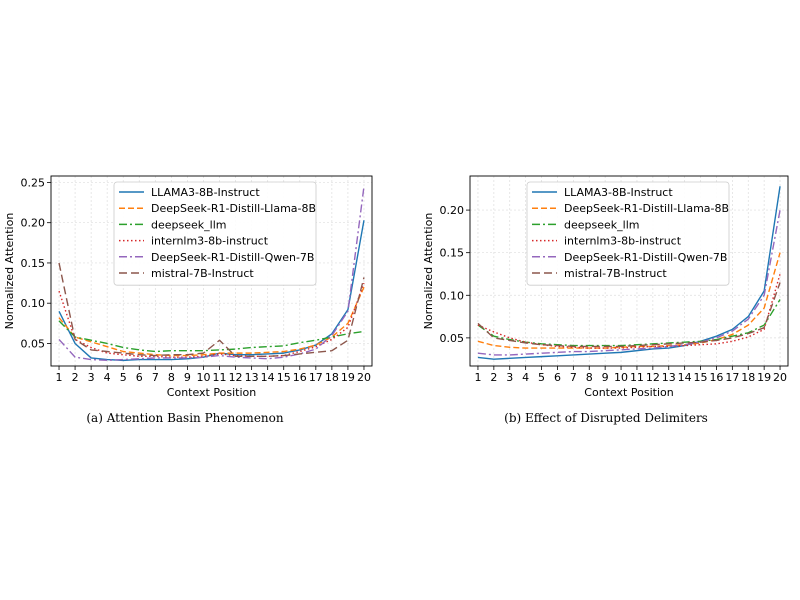  What do you see at coordinates (33, 182) in the screenshot?
I see `y-tick-label: 0.25` at bounding box center [33, 182].